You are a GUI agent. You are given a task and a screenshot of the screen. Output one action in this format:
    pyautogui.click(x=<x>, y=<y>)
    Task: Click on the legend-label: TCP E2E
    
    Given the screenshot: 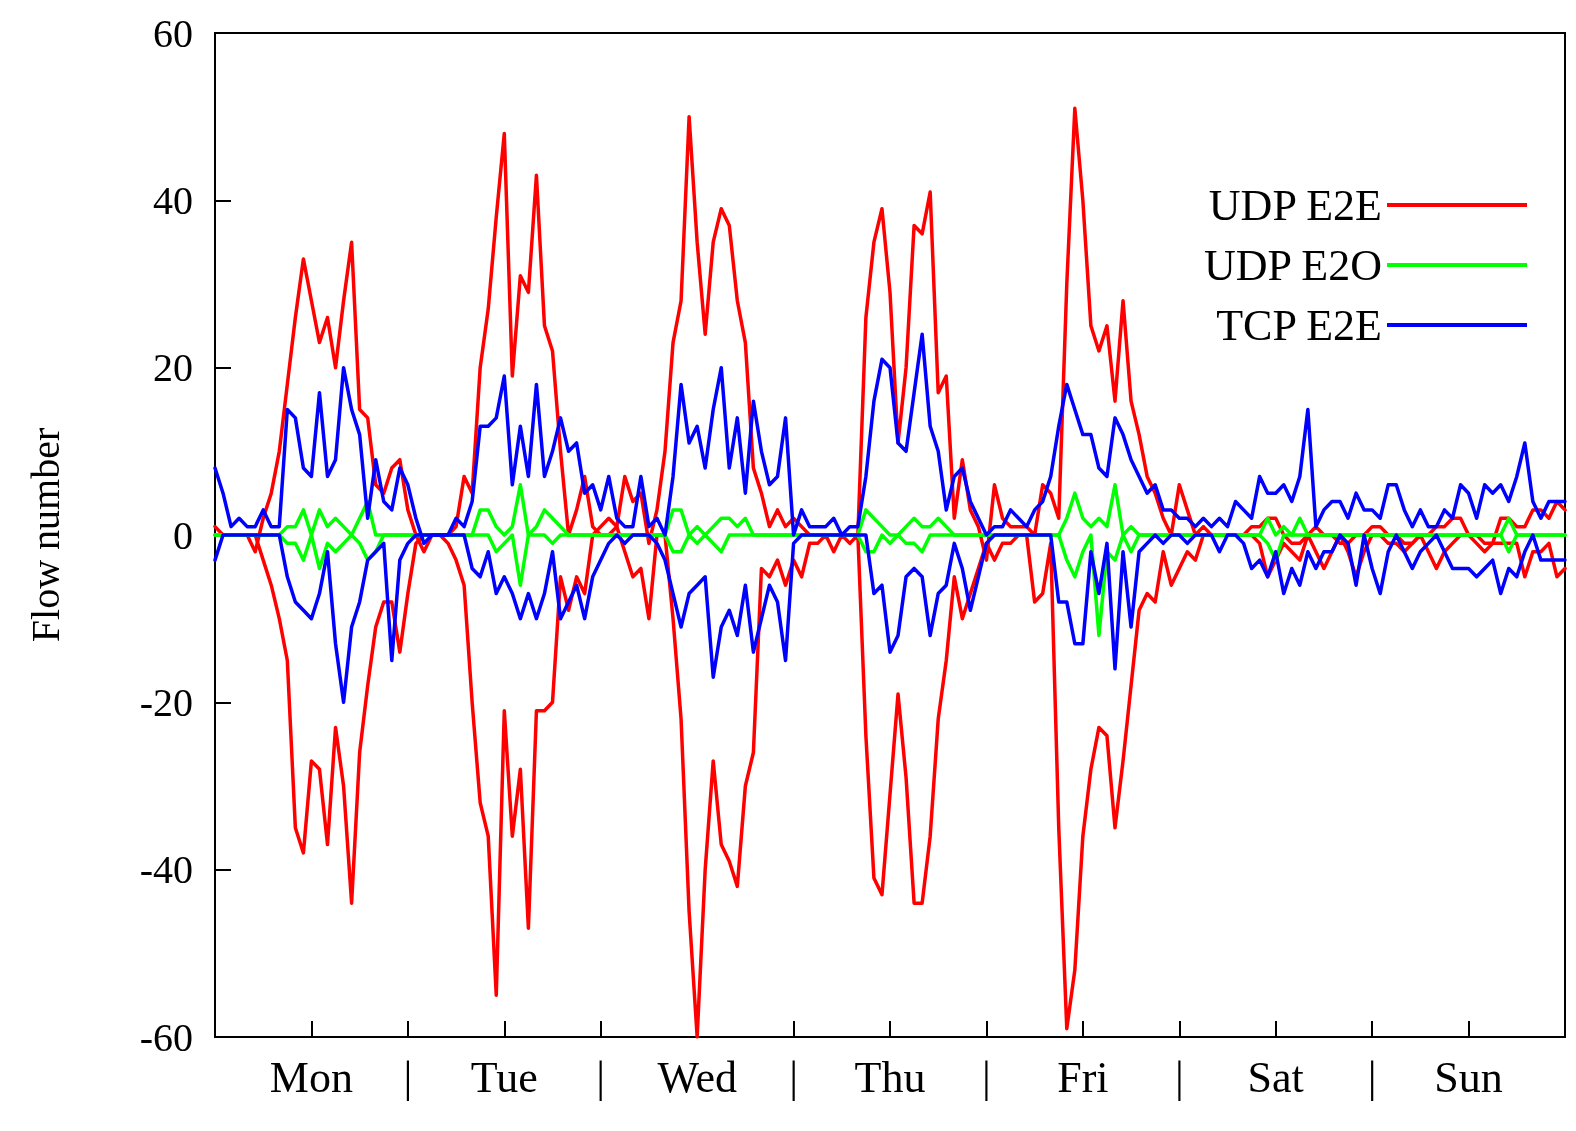 What is the action you would take?
    pyautogui.click(x=1299, y=325)
    